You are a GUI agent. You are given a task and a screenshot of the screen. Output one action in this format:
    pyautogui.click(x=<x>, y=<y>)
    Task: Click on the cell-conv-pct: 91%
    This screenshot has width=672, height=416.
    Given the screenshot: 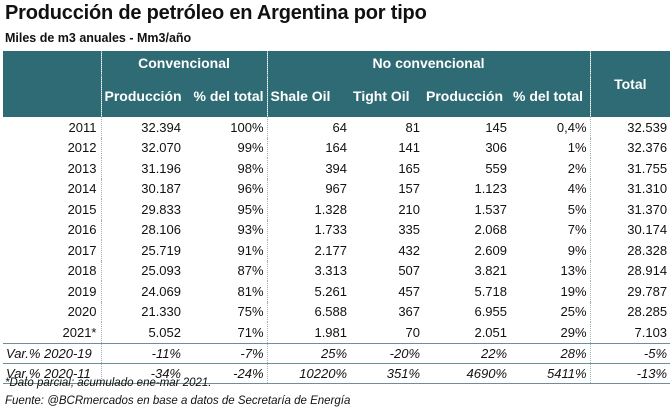 What is the action you would take?
    pyautogui.click(x=250, y=250)
    